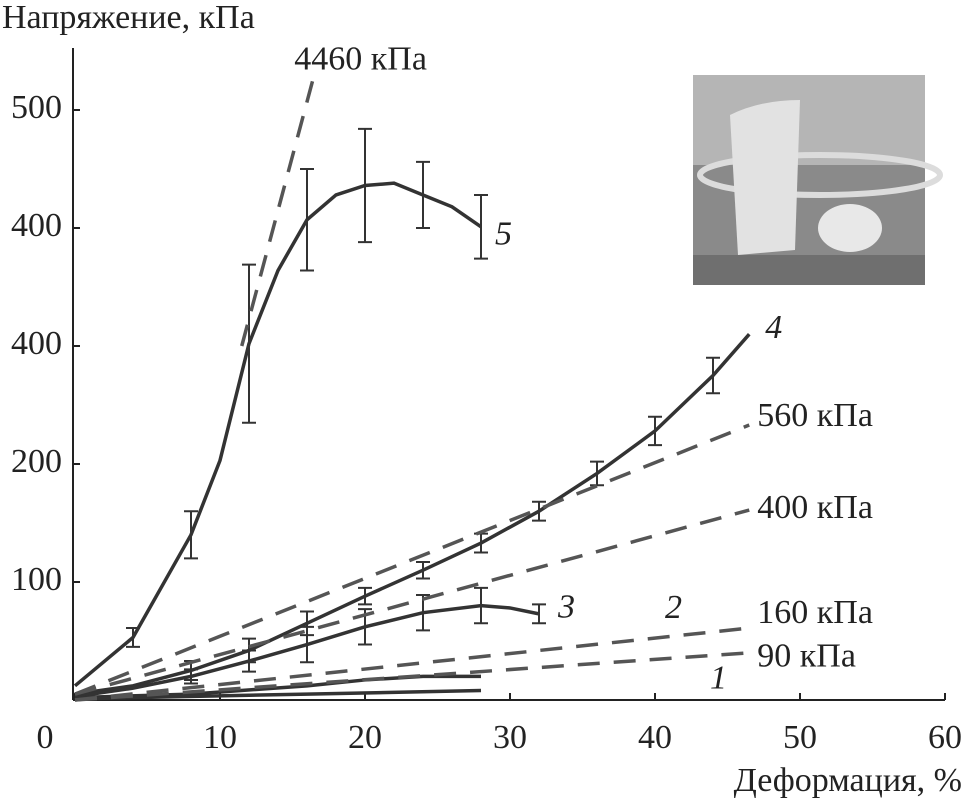 The image size is (965, 808). I want to click on series-label: 4460 кПа, so click(360, 58).